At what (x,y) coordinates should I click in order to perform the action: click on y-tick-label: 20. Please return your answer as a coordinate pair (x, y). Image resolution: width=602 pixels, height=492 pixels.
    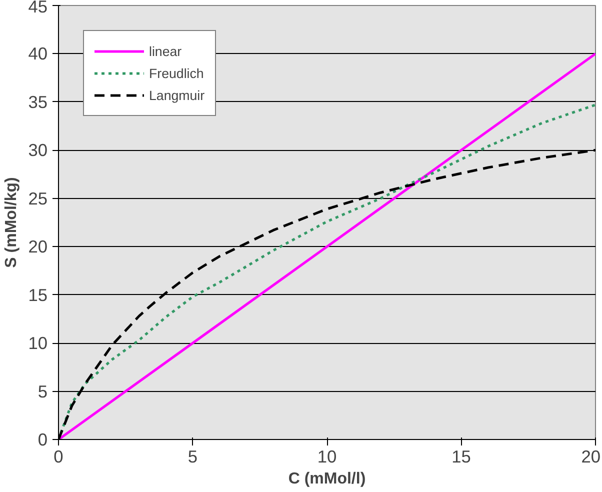
    Looking at the image, I should click on (38, 246).